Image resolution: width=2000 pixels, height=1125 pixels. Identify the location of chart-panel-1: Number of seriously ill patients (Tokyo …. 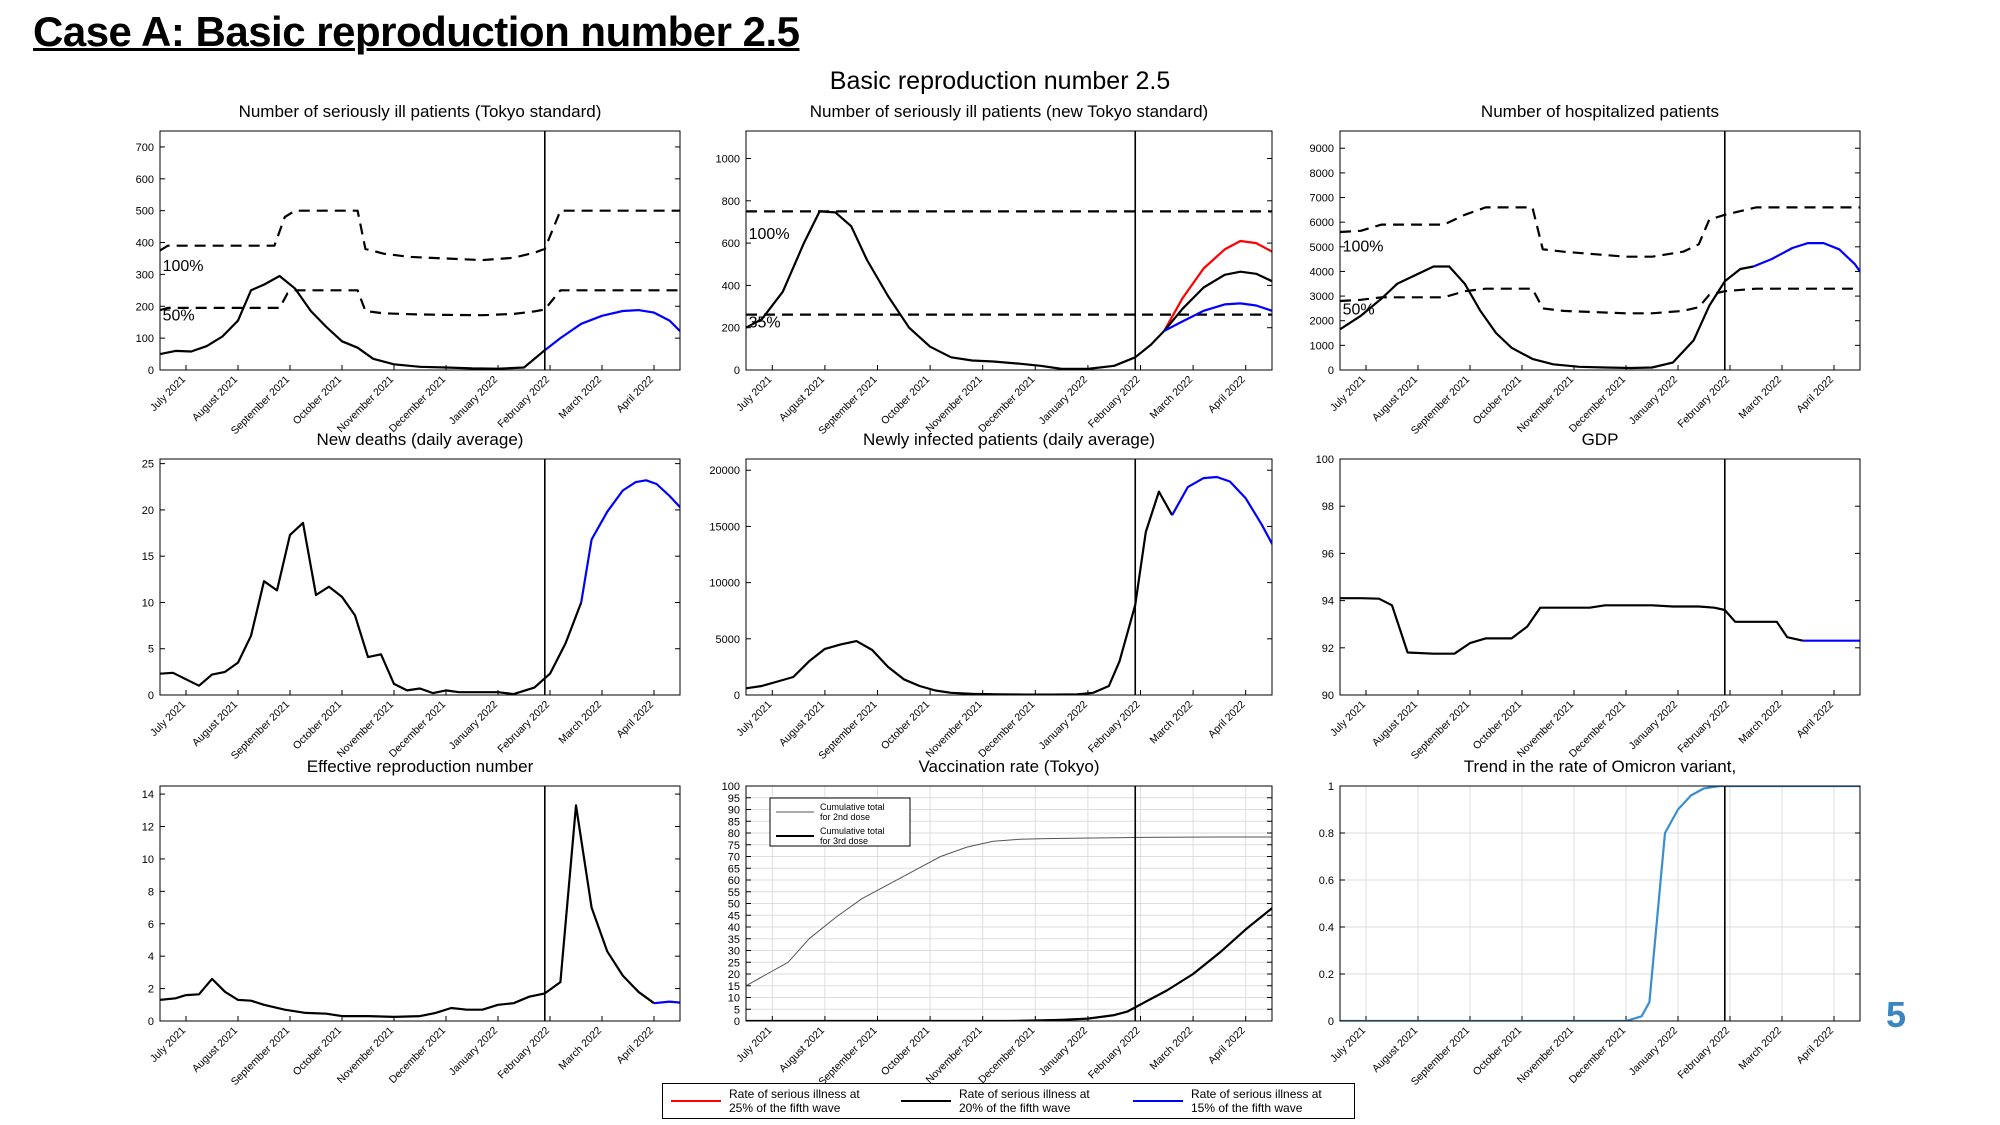
(408, 269).